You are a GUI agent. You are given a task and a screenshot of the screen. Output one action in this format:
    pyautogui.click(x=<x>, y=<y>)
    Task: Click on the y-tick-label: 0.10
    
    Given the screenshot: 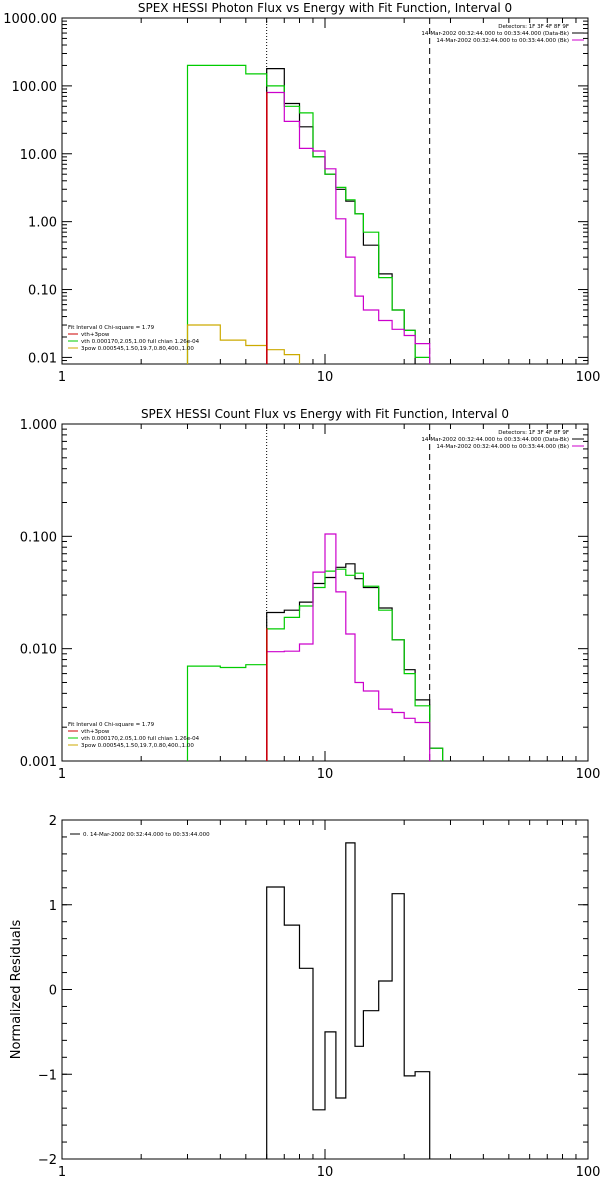 What is the action you would take?
    pyautogui.click(x=42, y=291)
    